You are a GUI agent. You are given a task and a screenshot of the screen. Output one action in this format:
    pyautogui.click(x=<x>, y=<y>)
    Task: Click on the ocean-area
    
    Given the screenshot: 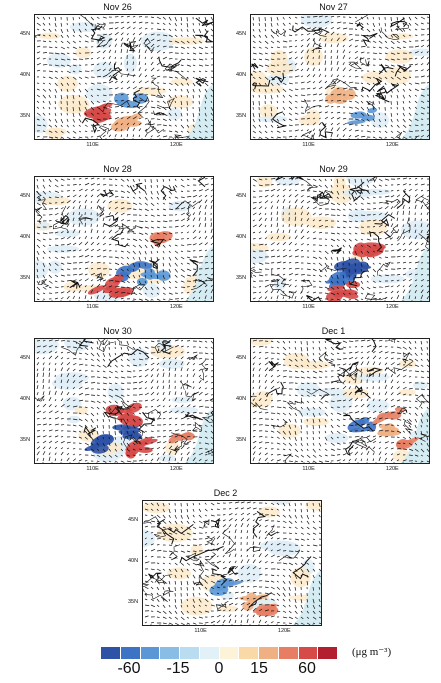 What is the action you would take?
    pyautogui.click(x=415, y=111)
    